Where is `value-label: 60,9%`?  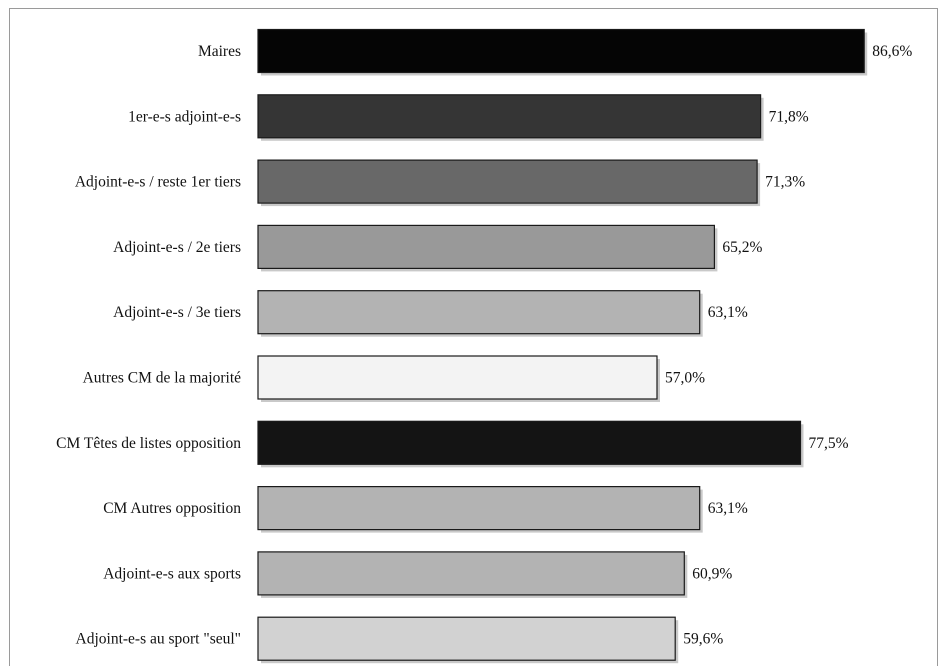 value-label: 60,9% is located at coordinates (712, 573).